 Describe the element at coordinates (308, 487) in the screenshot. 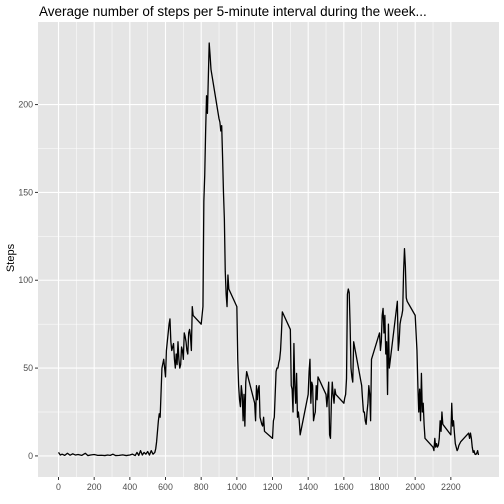

I see `x-tick-label: 1400` at that location.